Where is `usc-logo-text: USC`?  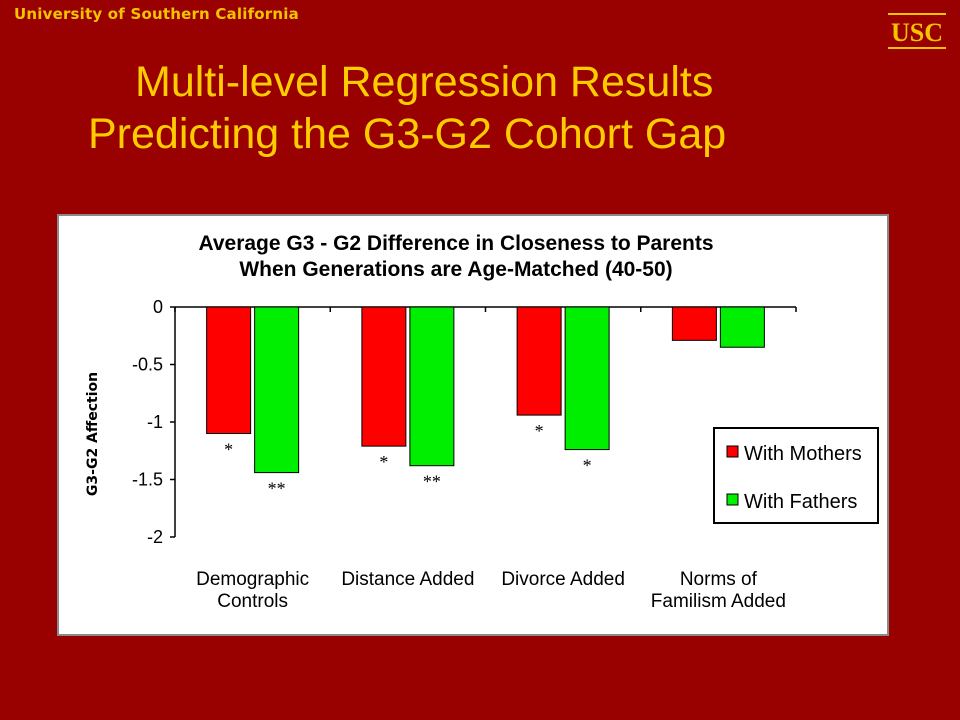
usc-logo-text: USC is located at coordinates (917, 32).